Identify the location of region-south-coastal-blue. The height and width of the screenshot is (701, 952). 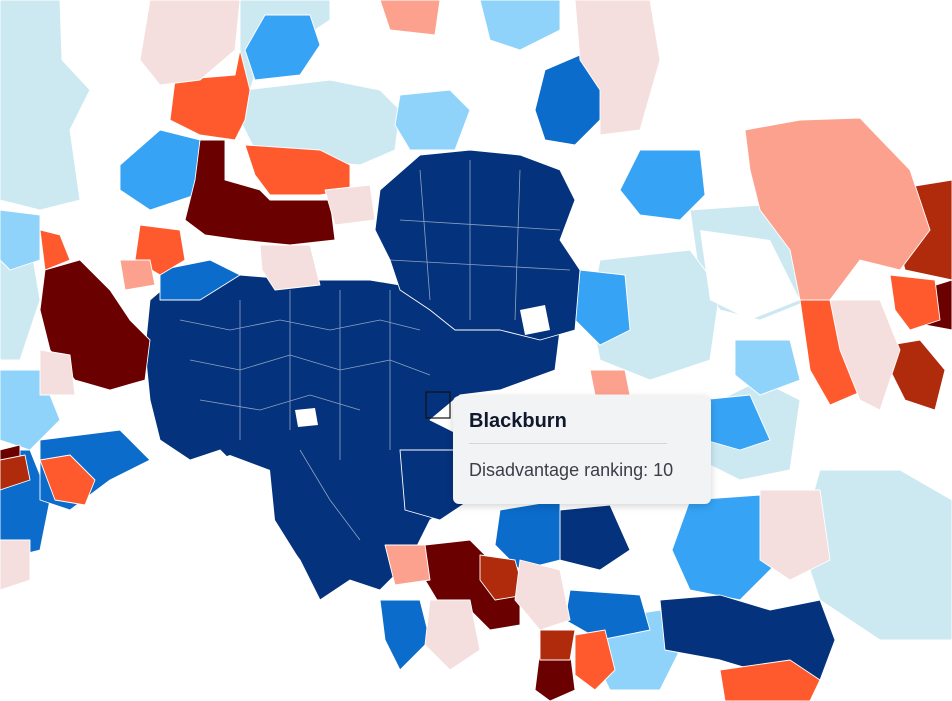
(405, 635).